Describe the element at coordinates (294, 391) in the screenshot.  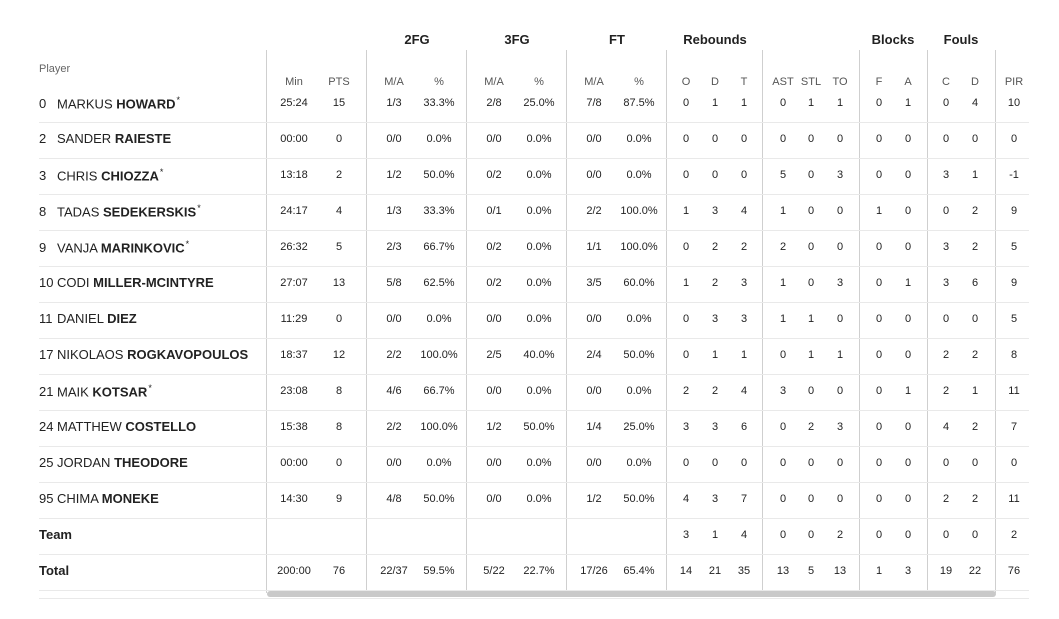
I see `stat-cell: 23:08` at that location.